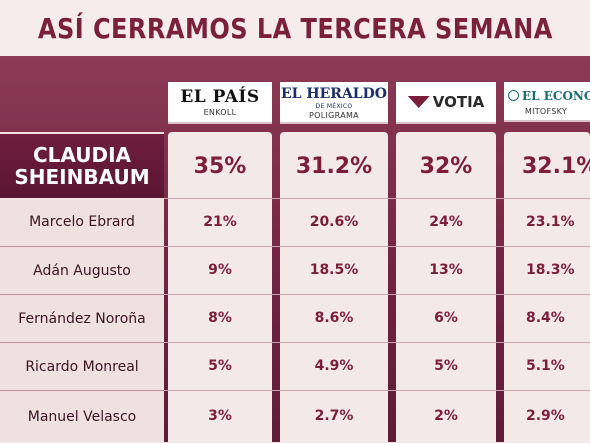  Describe the element at coordinates (446, 318) in the screenshot. I see `table-cell: 6%` at that location.